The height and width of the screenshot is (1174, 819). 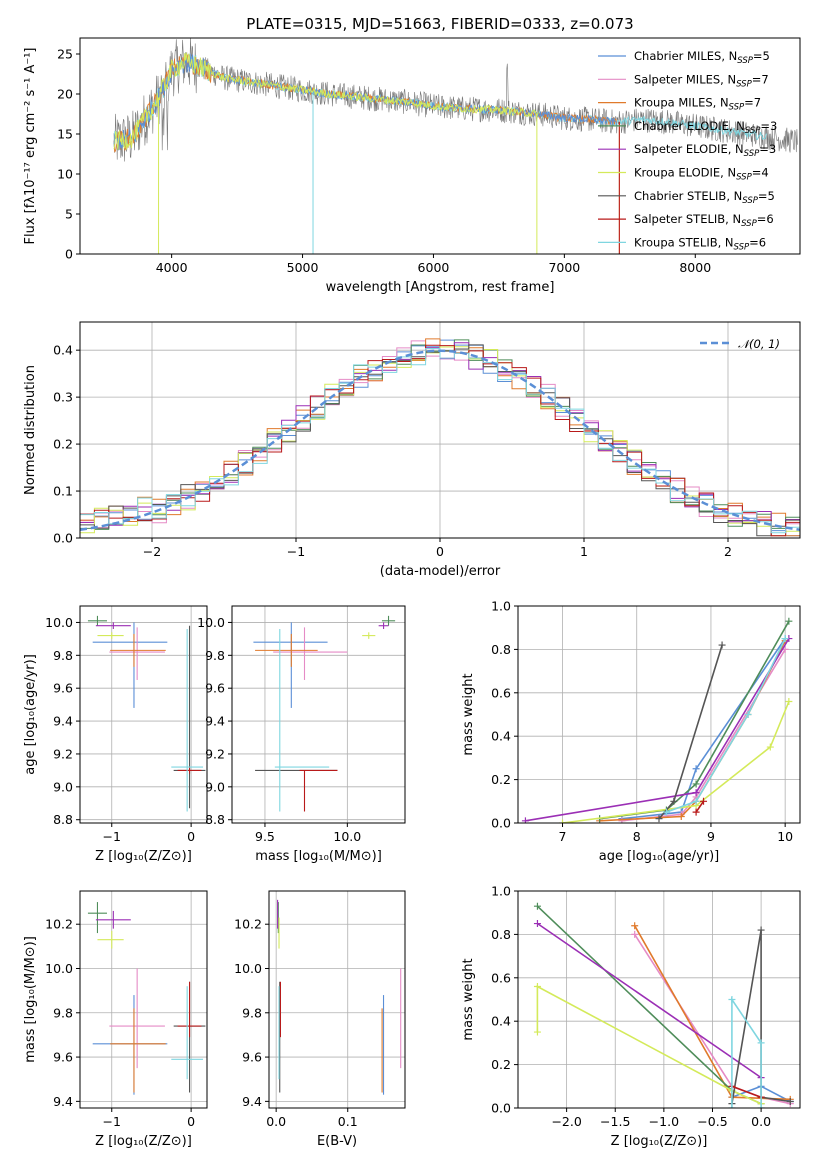 What do you see at coordinates (191, 1121) in the screenshot?
I see `x-tick-label: 0` at bounding box center [191, 1121].